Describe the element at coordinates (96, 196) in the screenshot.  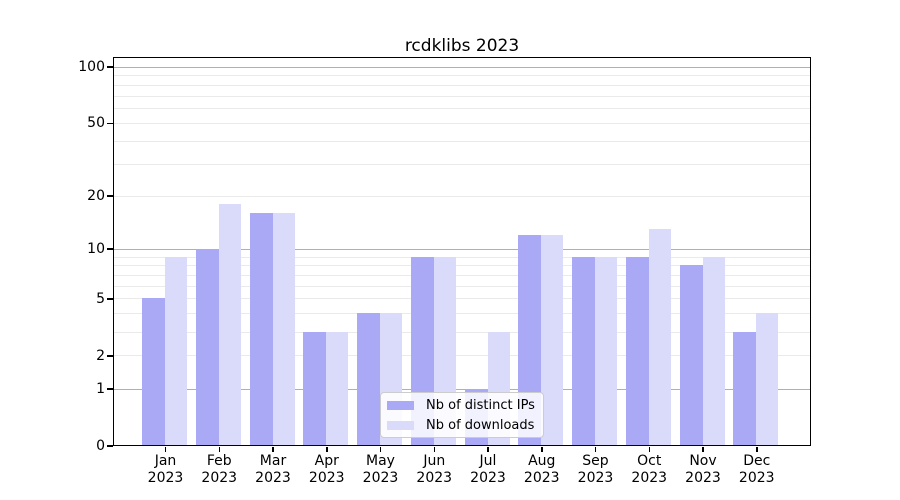
I see `y-tick-label: 20` at that location.